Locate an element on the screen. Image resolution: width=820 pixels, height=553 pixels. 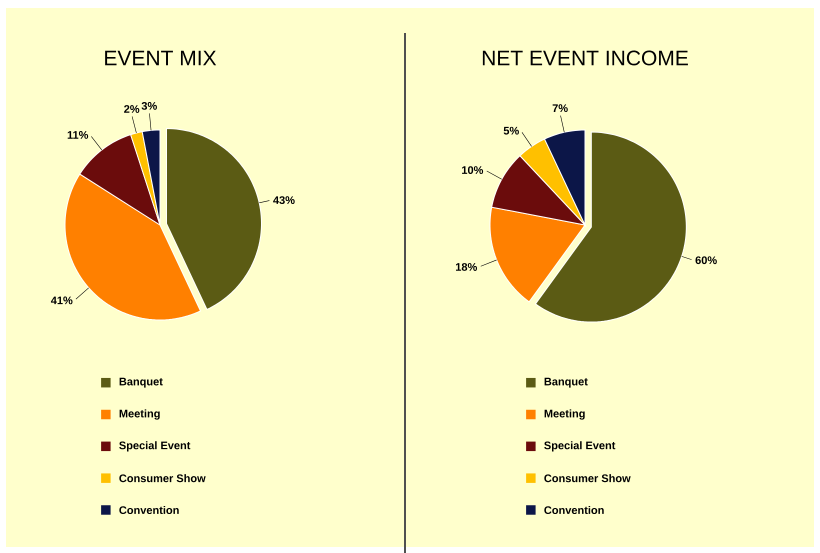
data-label: 18% is located at coordinates (467, 267).